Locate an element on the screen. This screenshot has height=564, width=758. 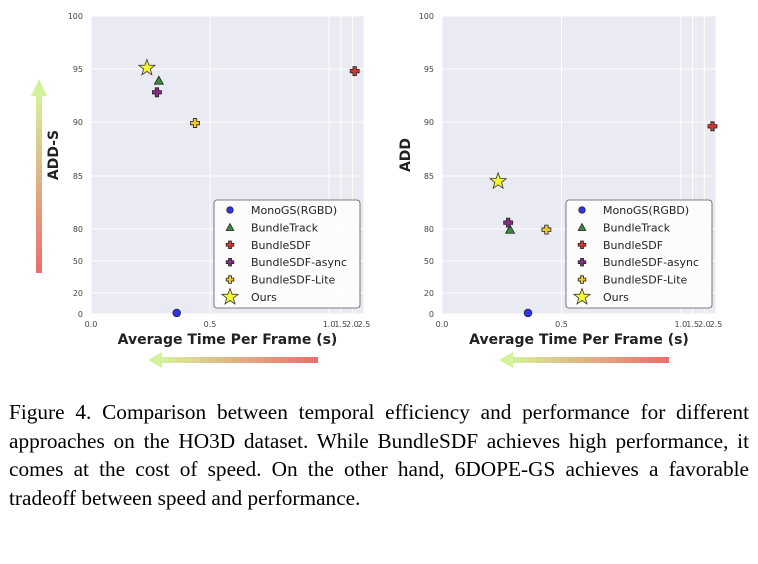
y-axis-label: ADD is located at coordinates (406, 155).